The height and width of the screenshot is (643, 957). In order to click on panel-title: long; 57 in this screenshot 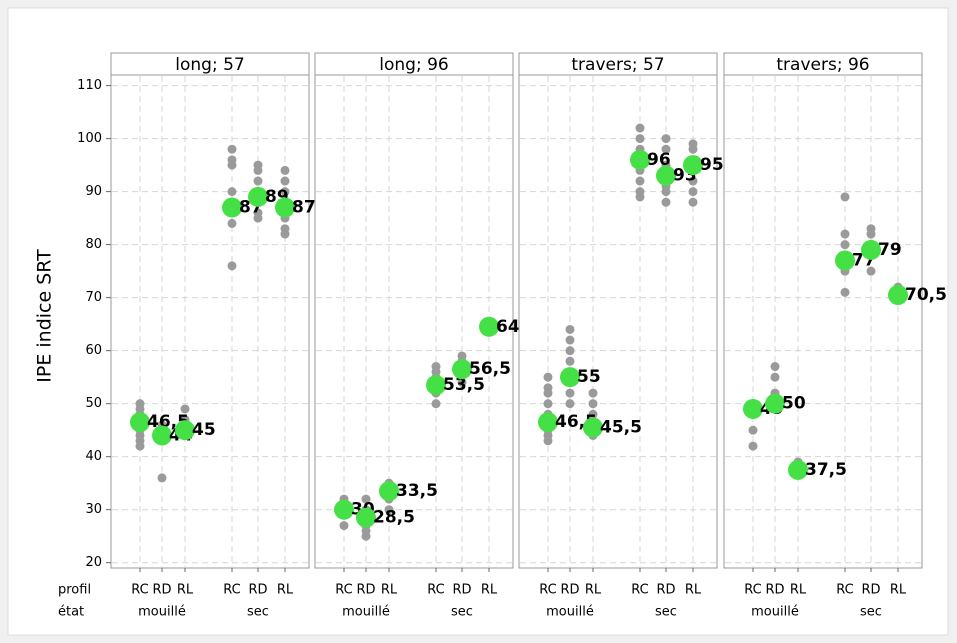, I will do `click(209, 65)`.